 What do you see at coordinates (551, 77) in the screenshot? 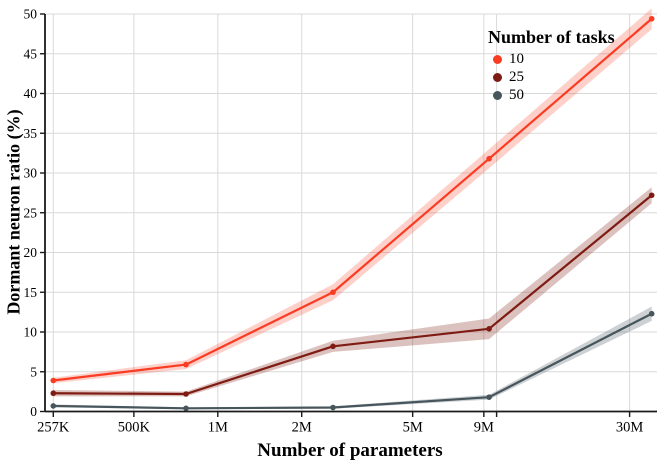
I see `legend-item-25: 25` at bounding box center [551, 77].